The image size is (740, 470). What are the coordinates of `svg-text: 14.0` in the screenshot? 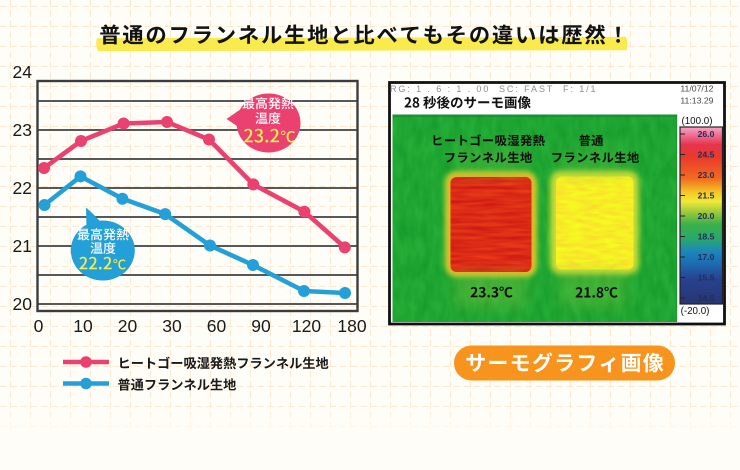 It's located at (706, 298).